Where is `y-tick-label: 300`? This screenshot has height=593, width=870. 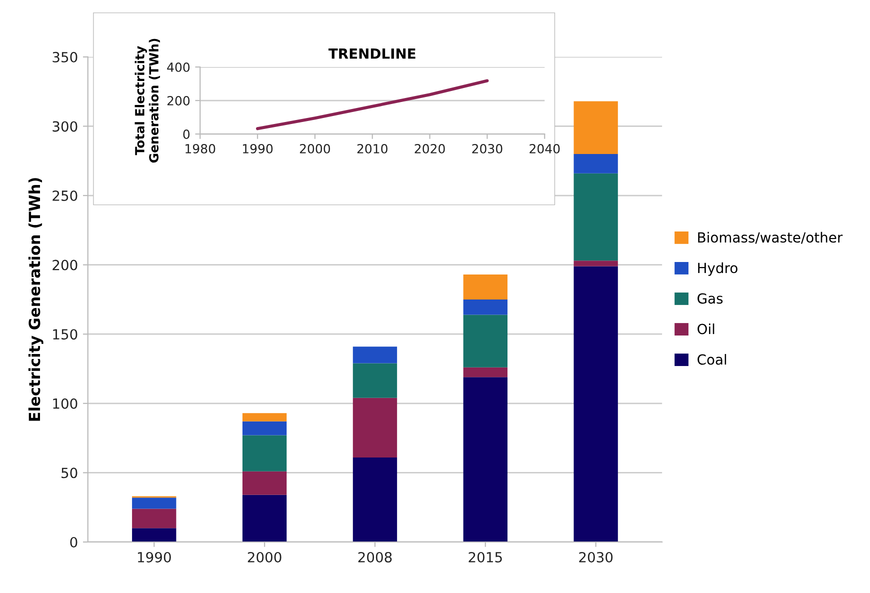
y-tick-label: 300 is located at coordinates (65, 126).